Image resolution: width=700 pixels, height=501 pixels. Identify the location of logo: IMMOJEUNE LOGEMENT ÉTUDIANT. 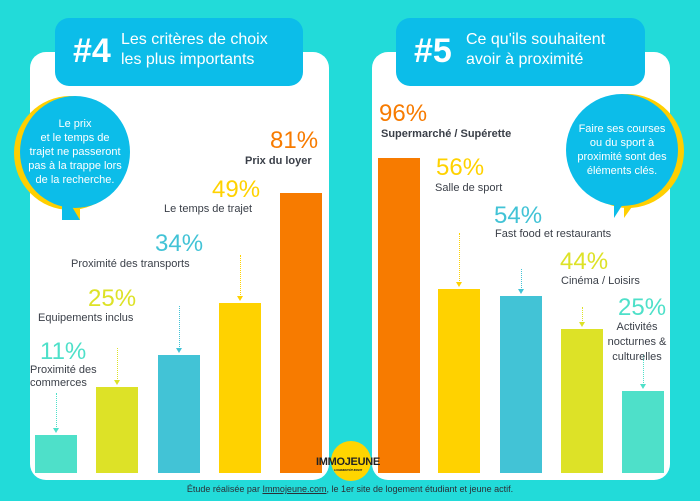
(348, 464).